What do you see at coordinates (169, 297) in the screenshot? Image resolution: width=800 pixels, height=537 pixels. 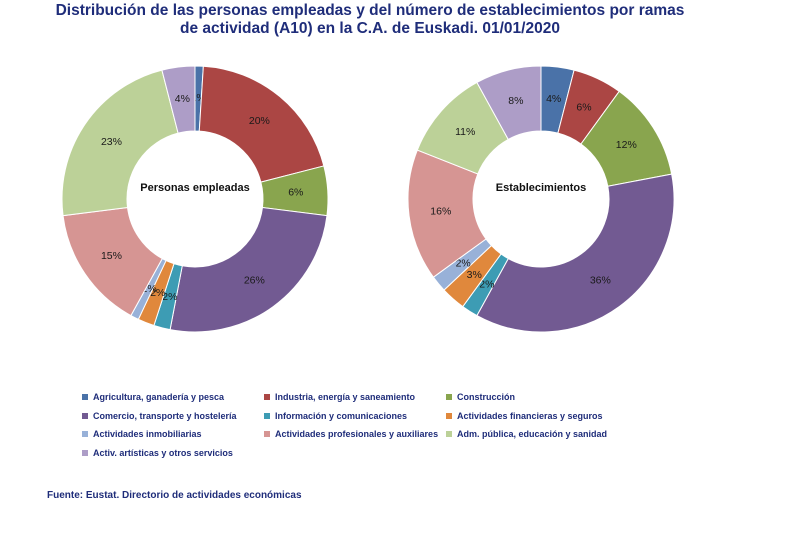 I see `data-label-empleadas-5: 2%` at bounding box center [169, 297].